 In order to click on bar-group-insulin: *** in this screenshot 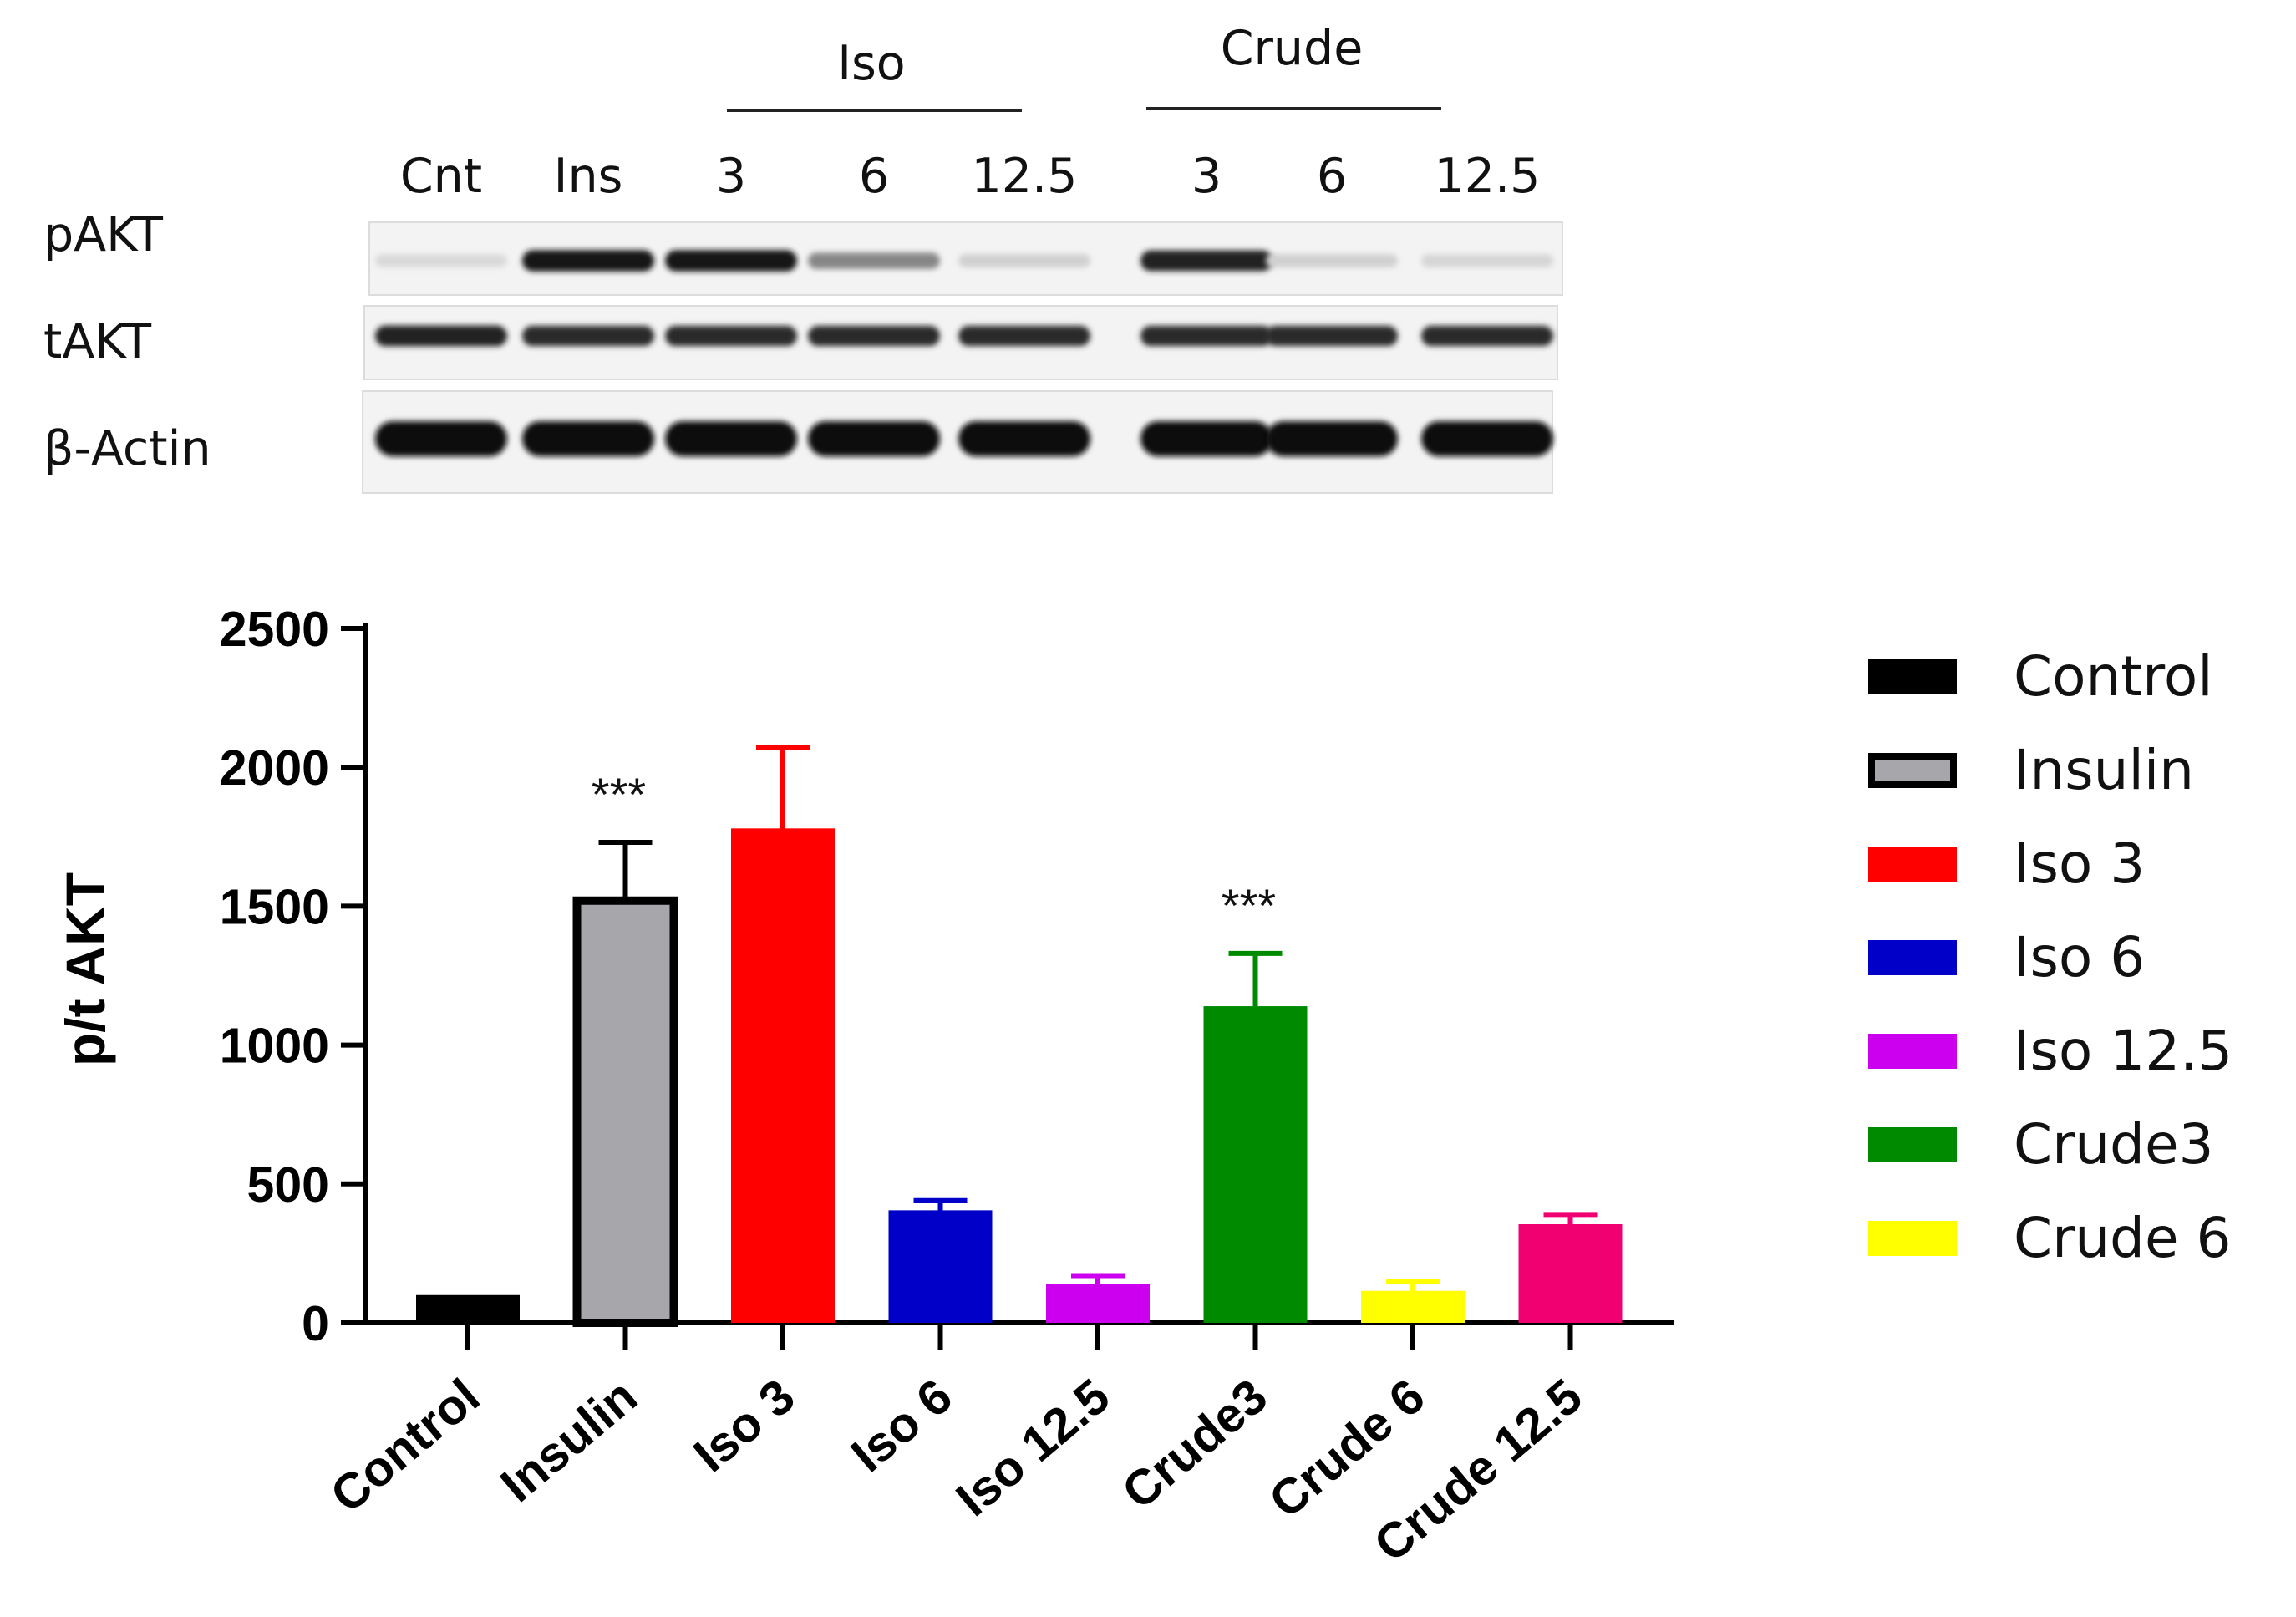, I will do `click(625, 1047)`.